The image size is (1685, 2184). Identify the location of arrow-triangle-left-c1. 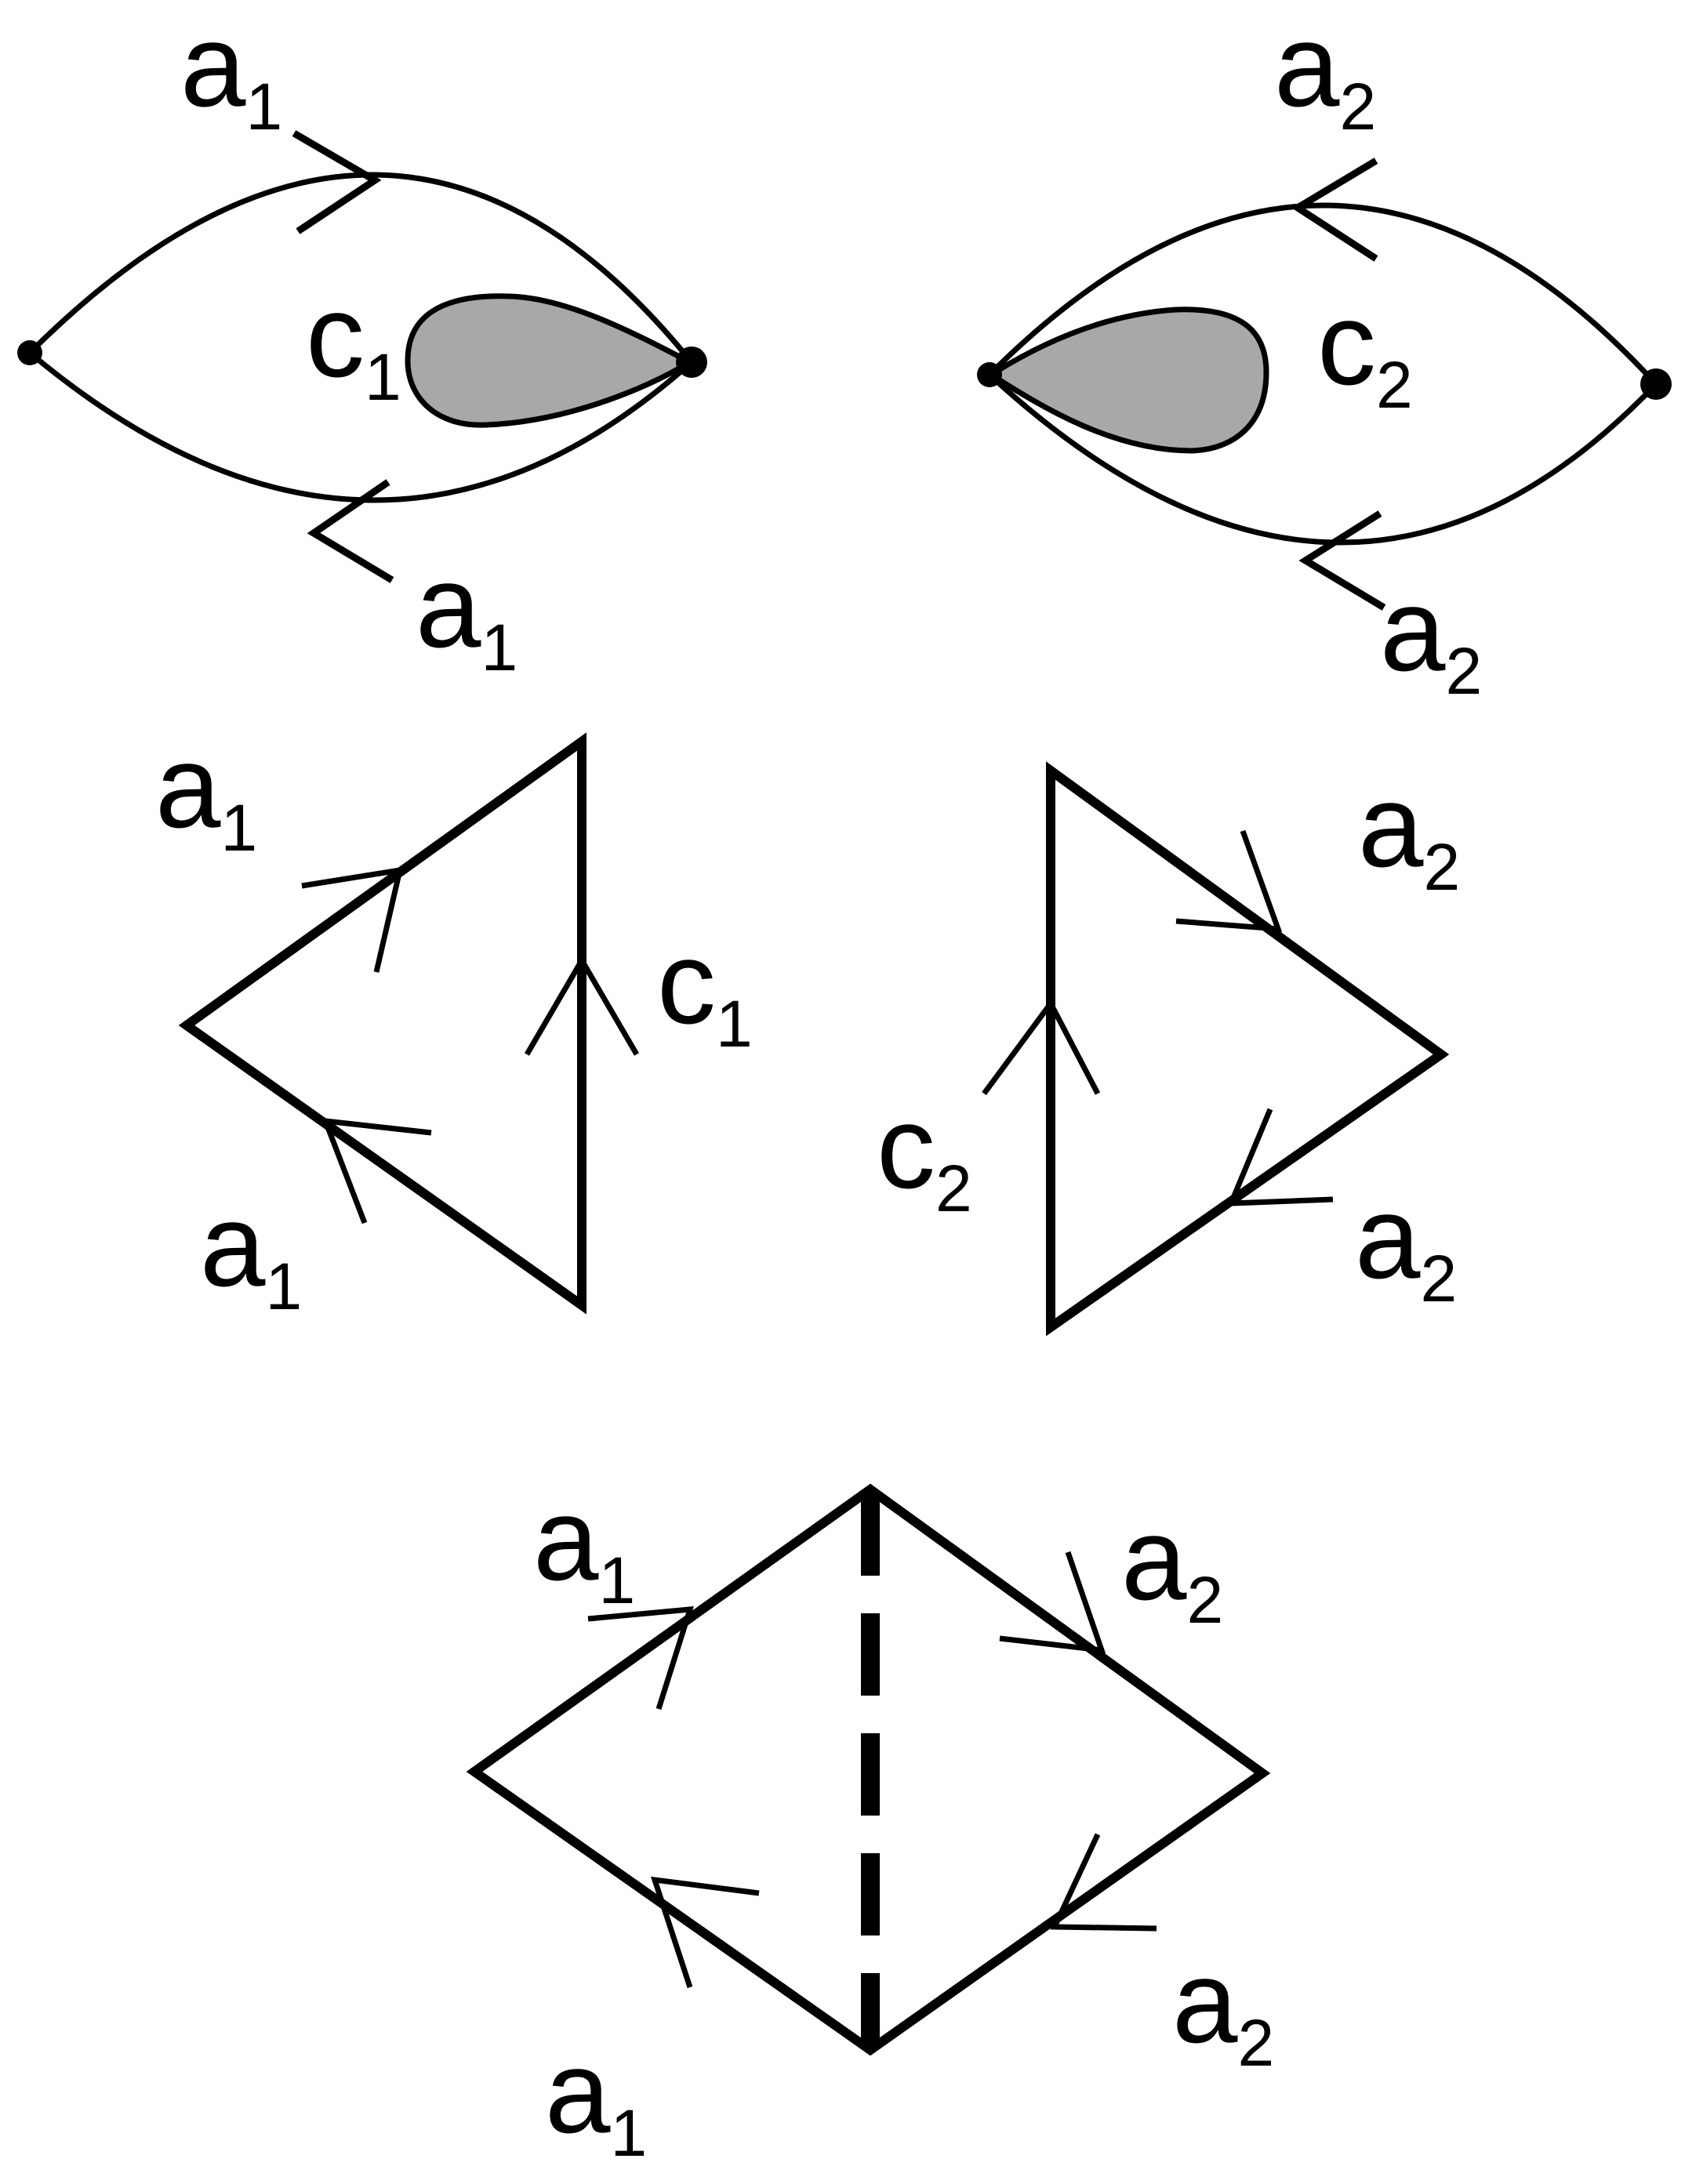
(582, 1005).